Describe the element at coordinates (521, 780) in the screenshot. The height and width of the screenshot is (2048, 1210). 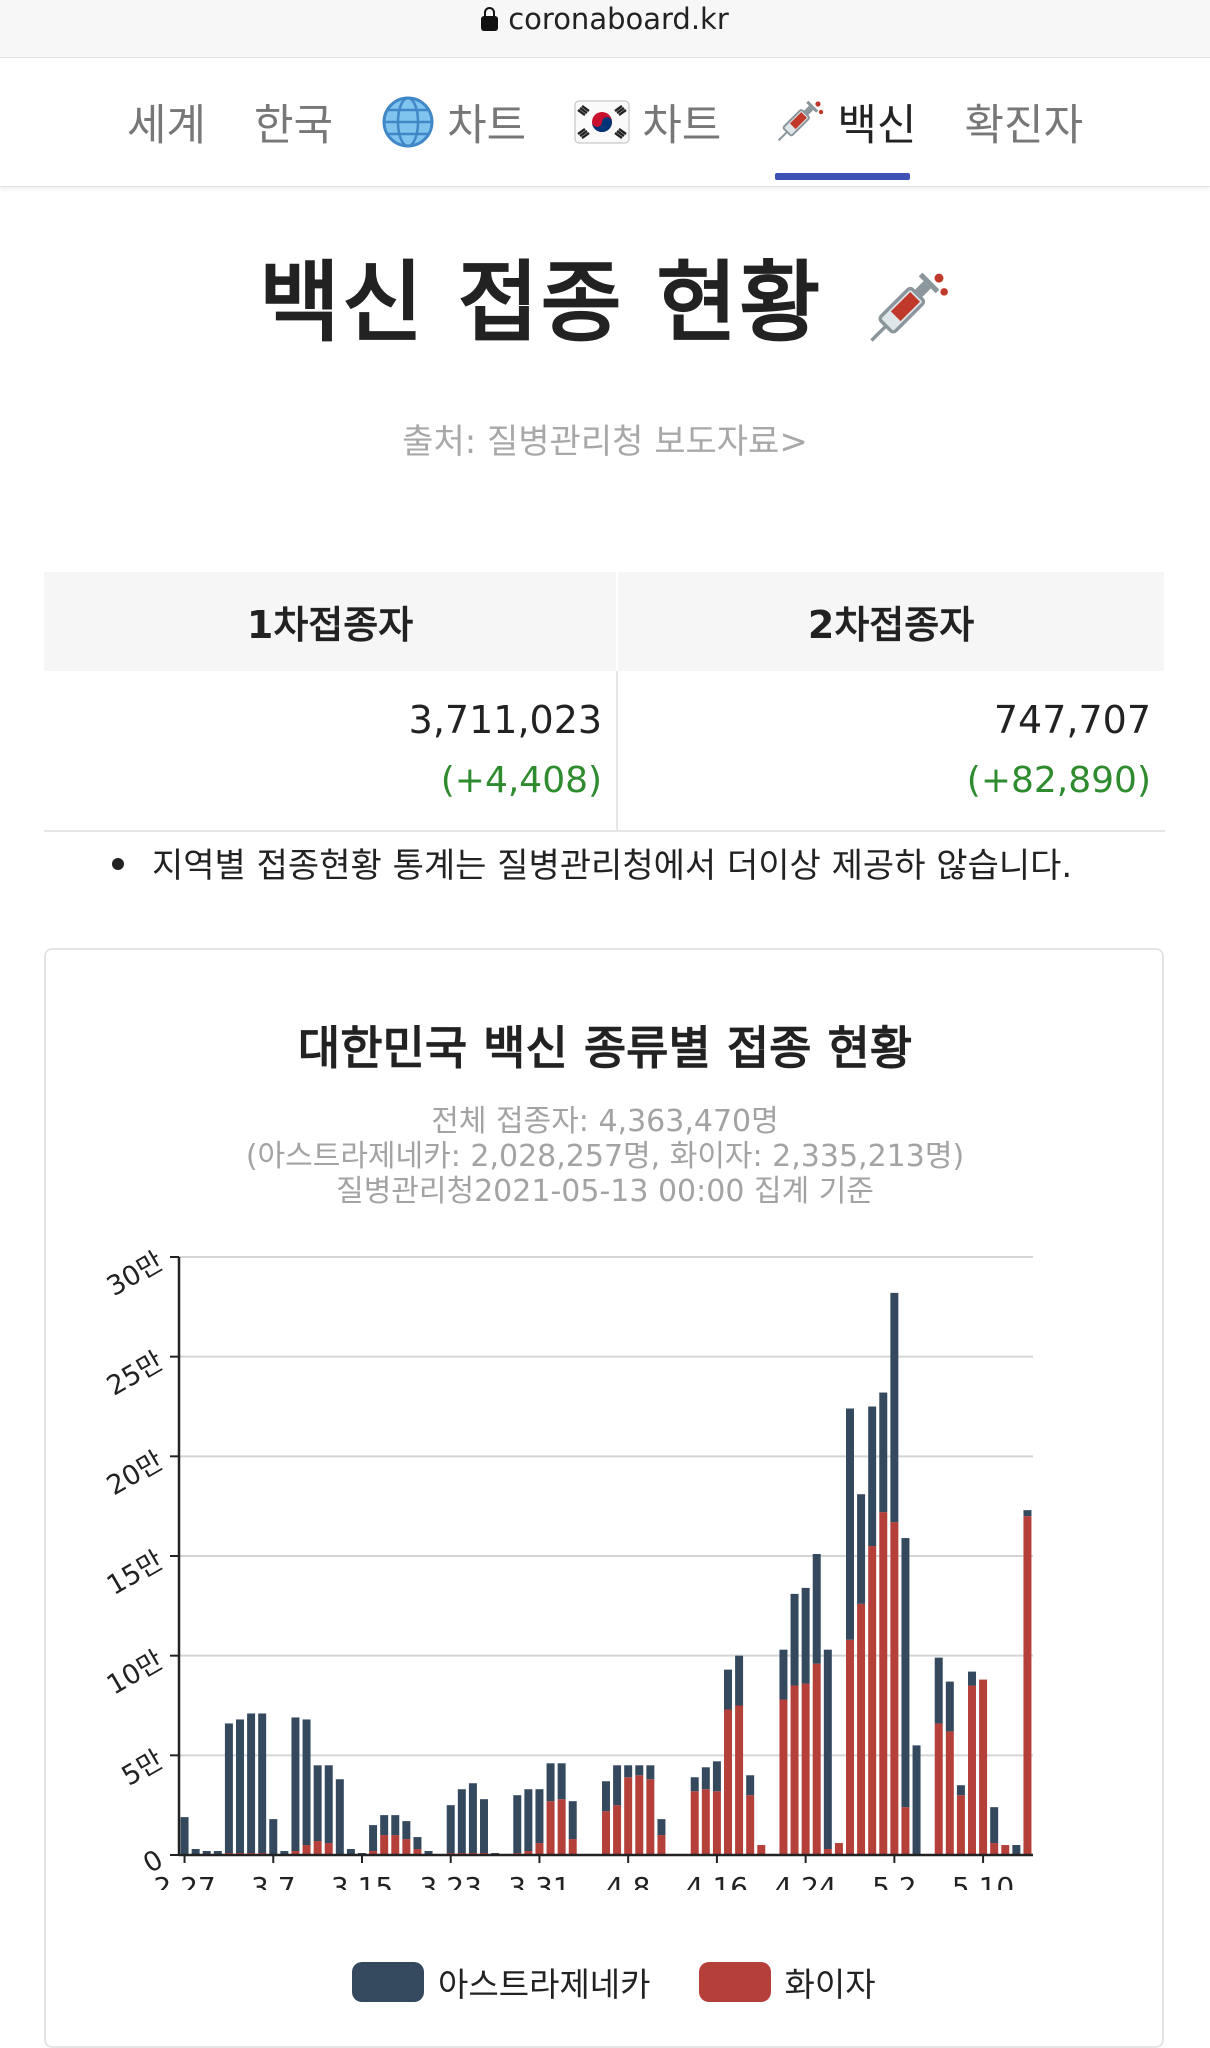
I see `first-dose-delta: (+4,408)` at that location.